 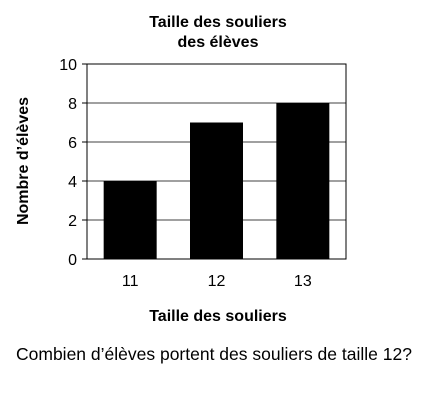 What do you see at coordinates (72, 104) in the screenshot?
I see `y-tick-label: 8` at bounding box center [72, 104].